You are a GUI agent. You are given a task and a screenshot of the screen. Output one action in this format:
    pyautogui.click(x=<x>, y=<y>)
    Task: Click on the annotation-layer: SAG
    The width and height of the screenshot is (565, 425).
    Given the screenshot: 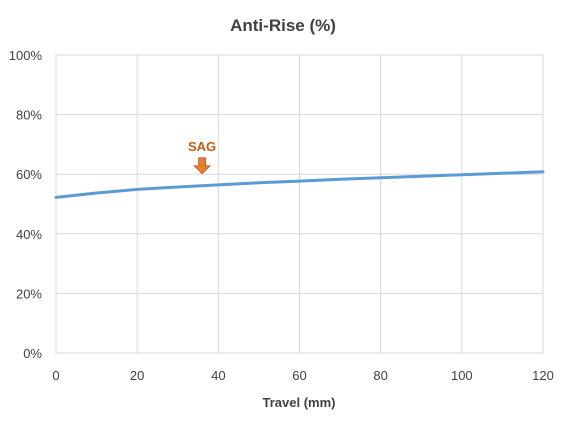 What is the action you would take?
    pyautogui.click(x=202, y=157)
    